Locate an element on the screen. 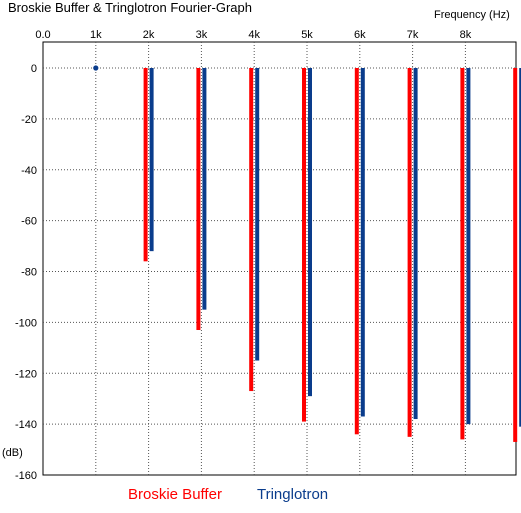  y-tick-label: -120 is located at coordinates (26, 374).